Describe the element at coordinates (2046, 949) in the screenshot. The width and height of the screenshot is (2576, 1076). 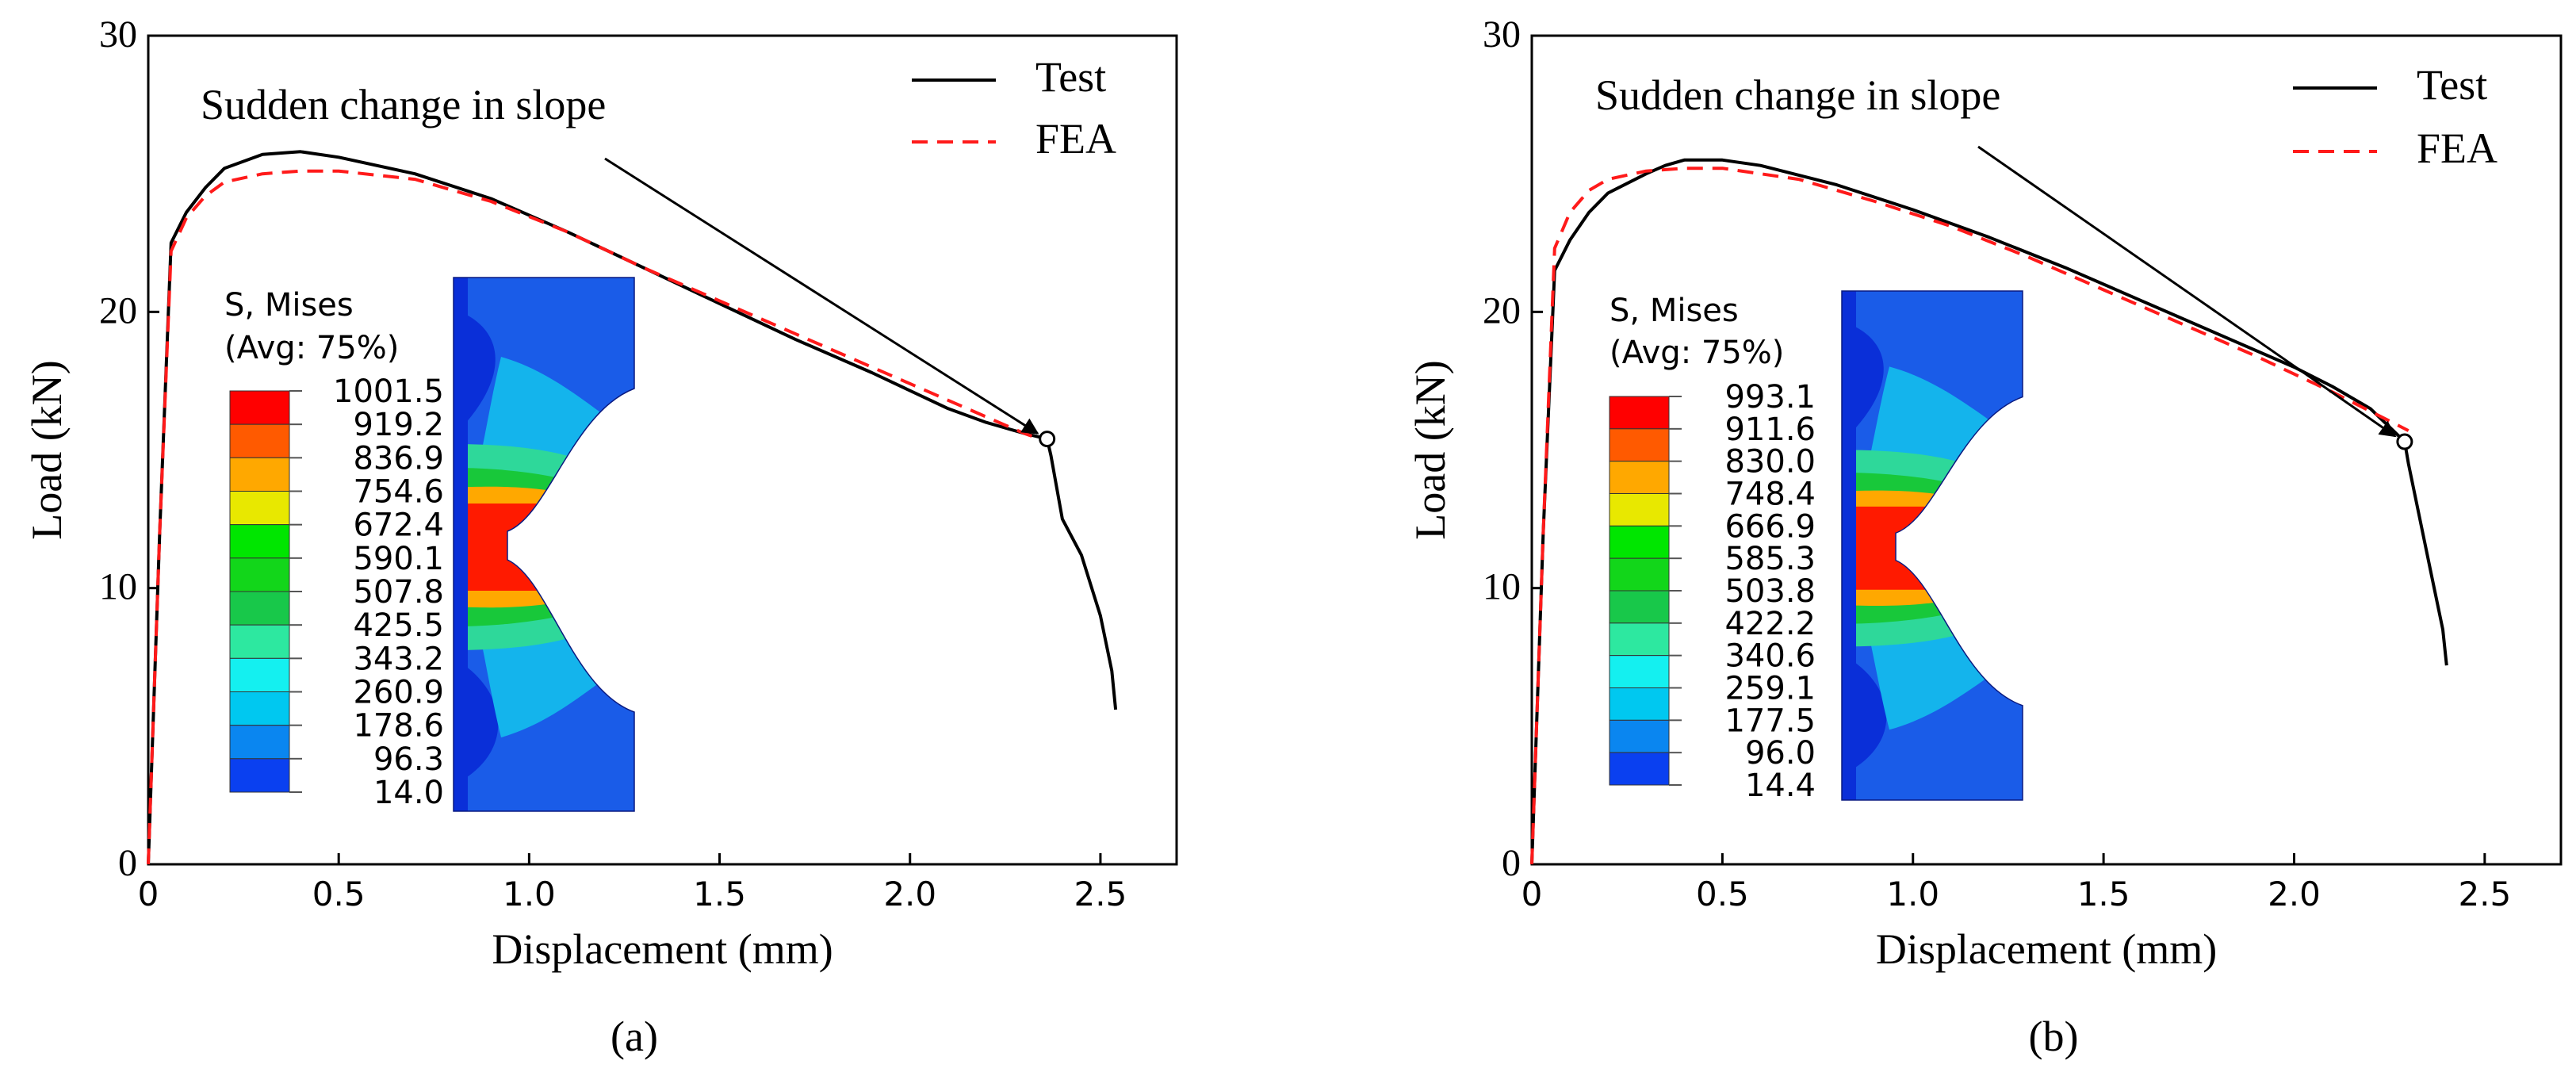
I see `x-axis-label: Displacement (mm)` at that location.